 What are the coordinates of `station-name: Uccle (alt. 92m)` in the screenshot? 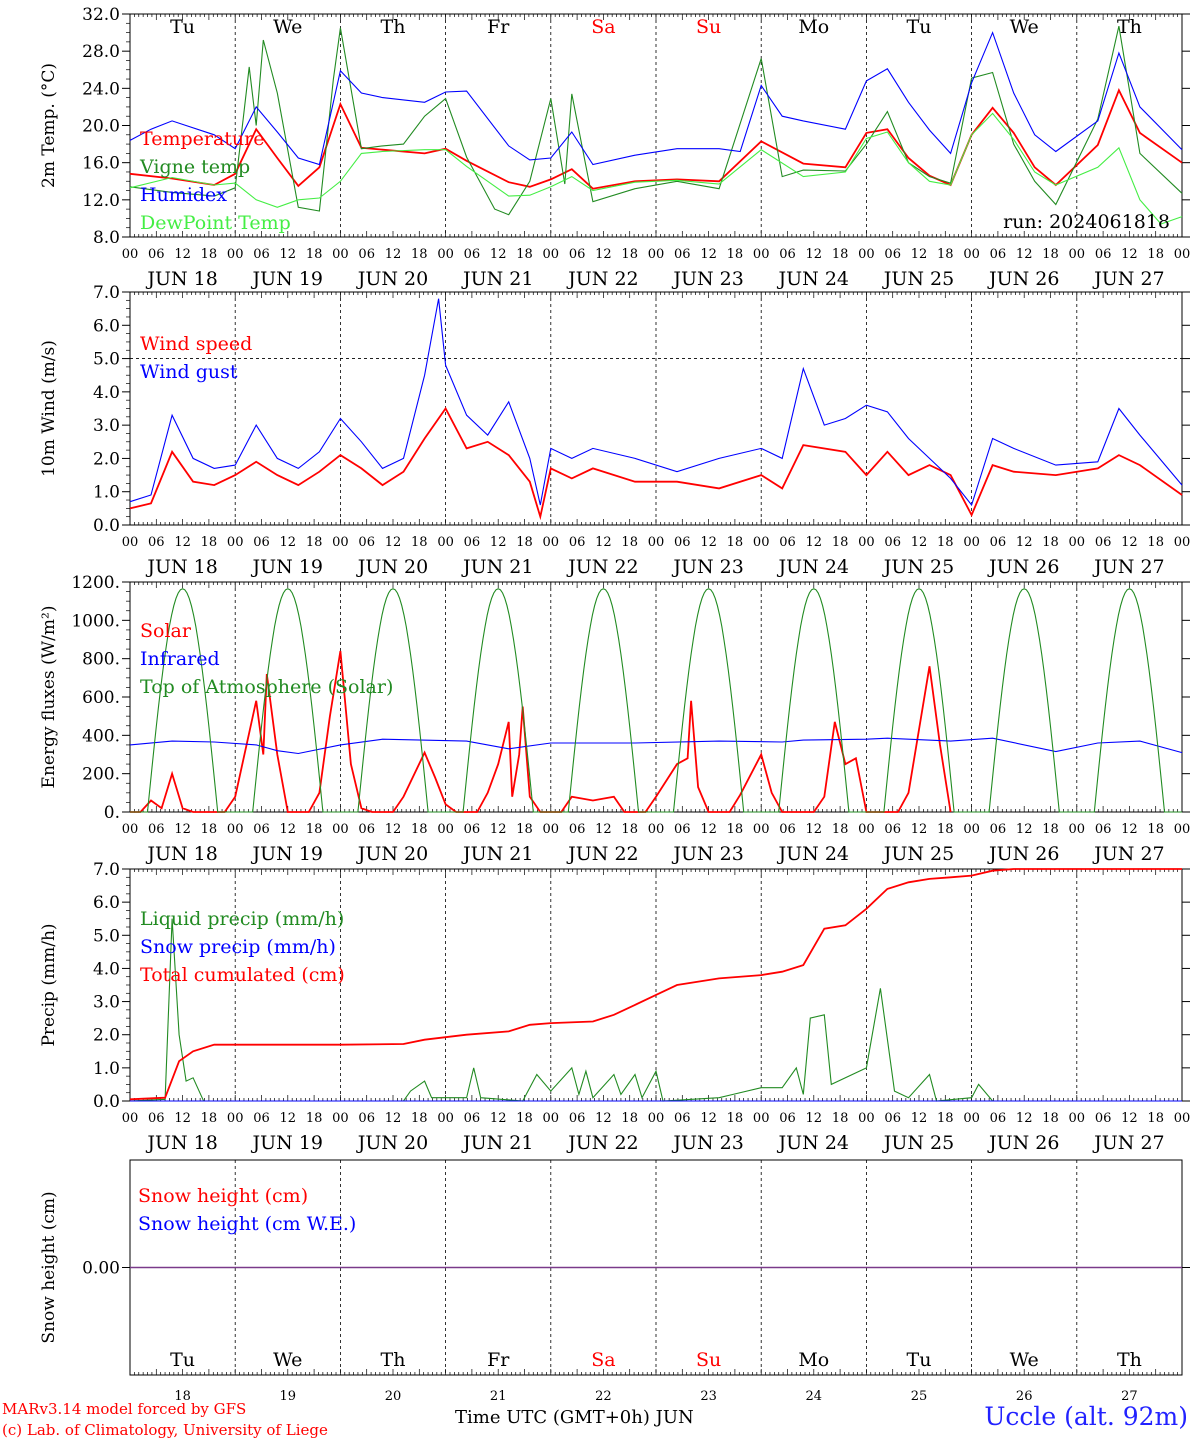 It's located at (1086, 1416).